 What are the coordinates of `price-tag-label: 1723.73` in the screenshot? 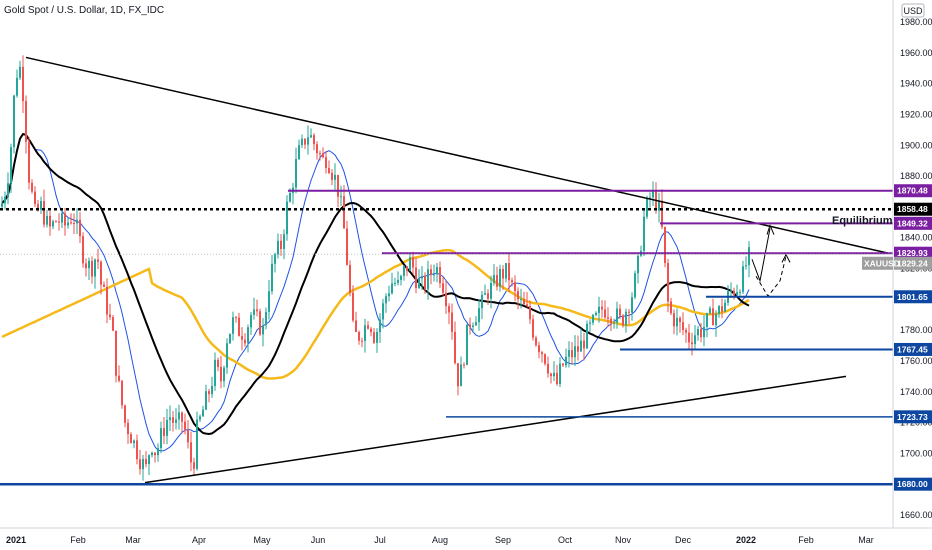 It's located at (912, 417).